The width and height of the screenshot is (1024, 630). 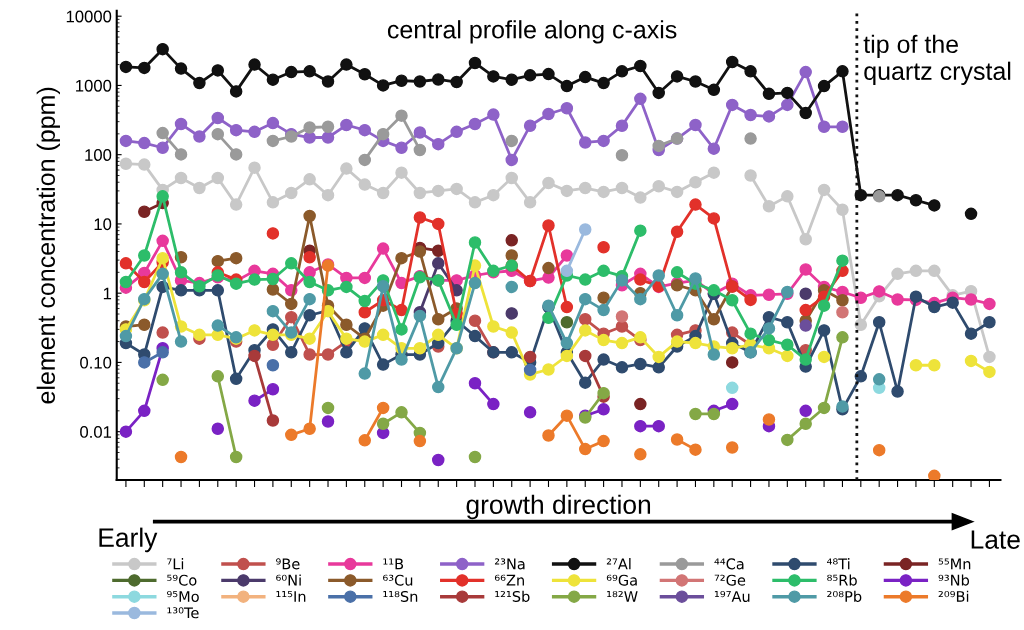 What do you see at coordinates (128, 540) in the screenshot?
I see `text: Early` at bounding box center [128, 540].